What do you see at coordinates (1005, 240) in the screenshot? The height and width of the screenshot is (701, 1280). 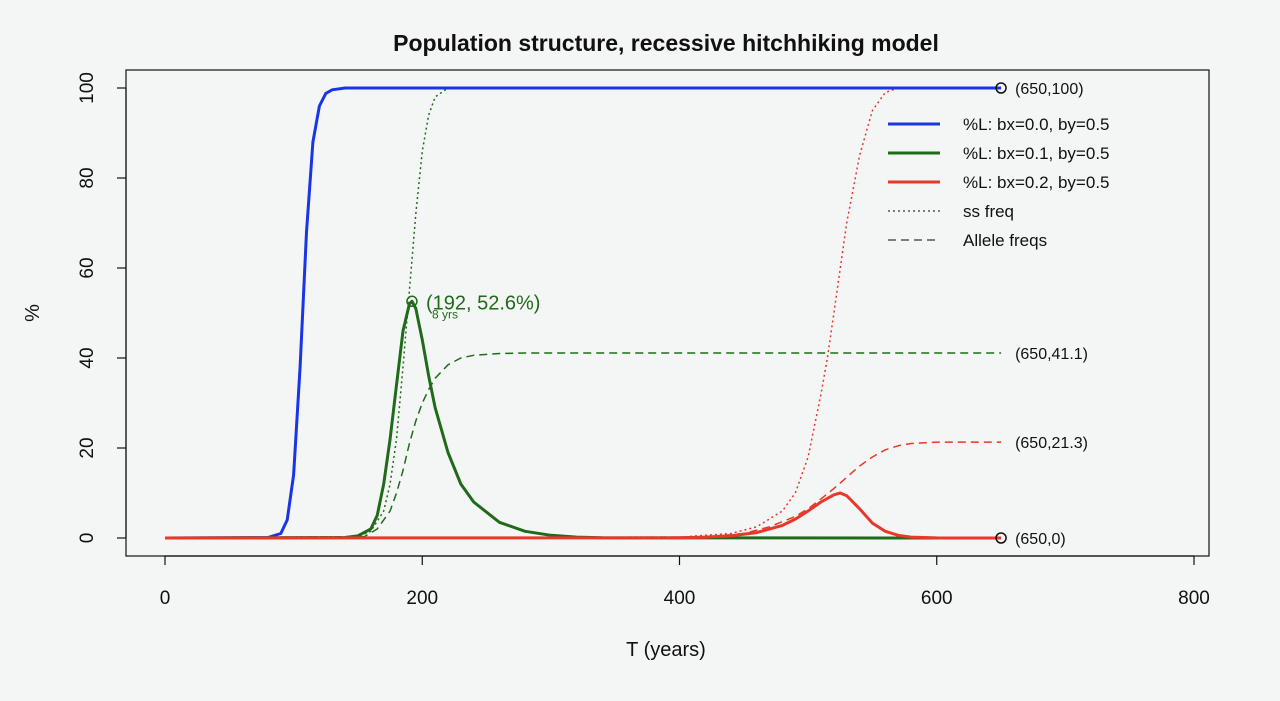 I see `legend-label: Allele freqs` at bounding box center [1005, 240].